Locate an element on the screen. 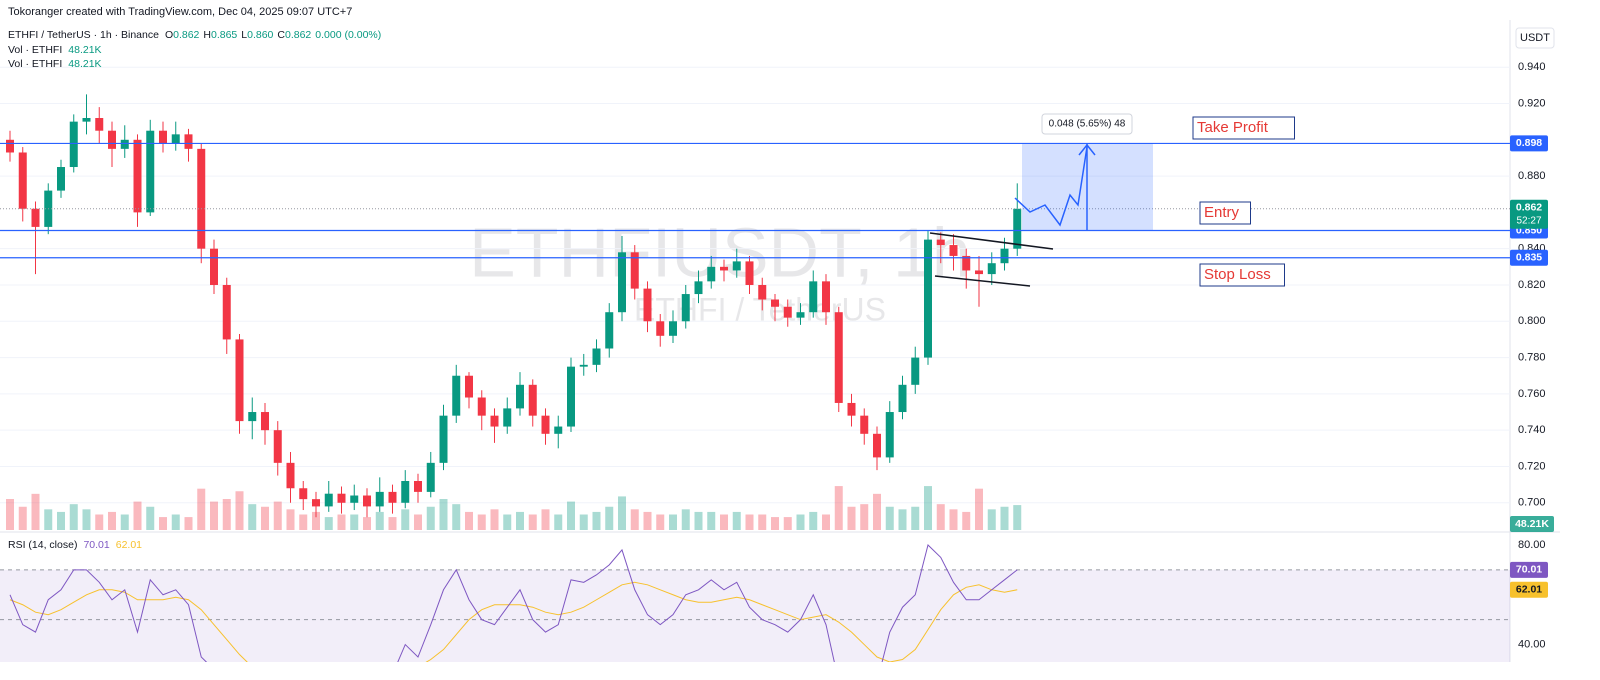  last-price-badge is located at coordinates (1529, 214).